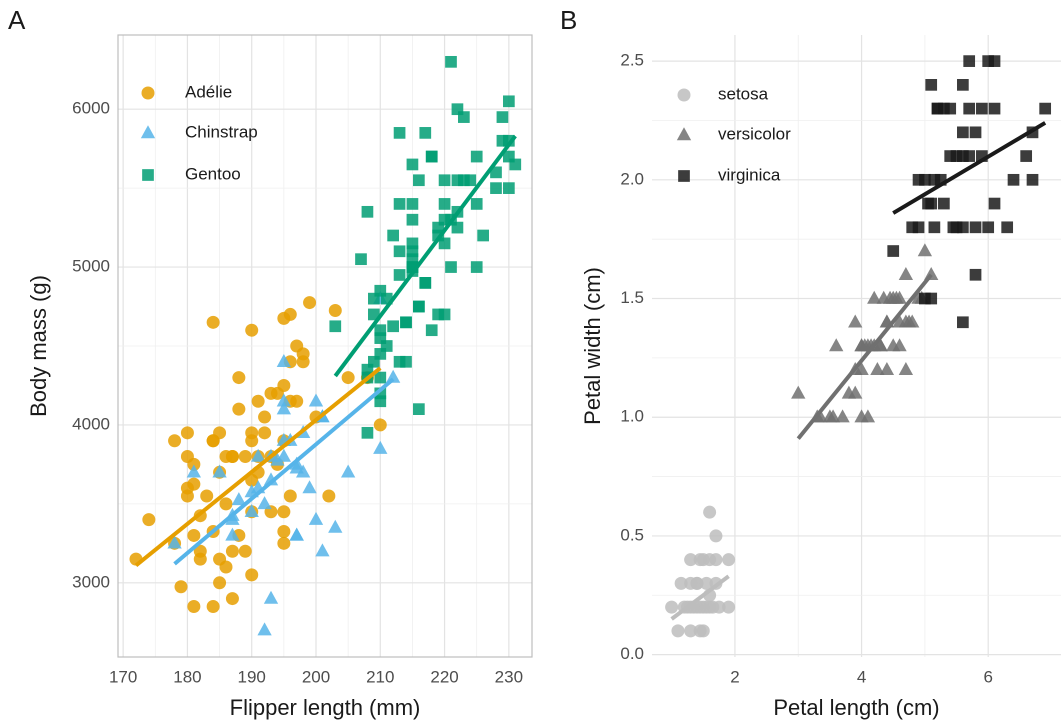  What do you see at coordinates (632, 297) in the screenshot?
I see `y-tick-label: 1.5` at bounding box center [632, 297].